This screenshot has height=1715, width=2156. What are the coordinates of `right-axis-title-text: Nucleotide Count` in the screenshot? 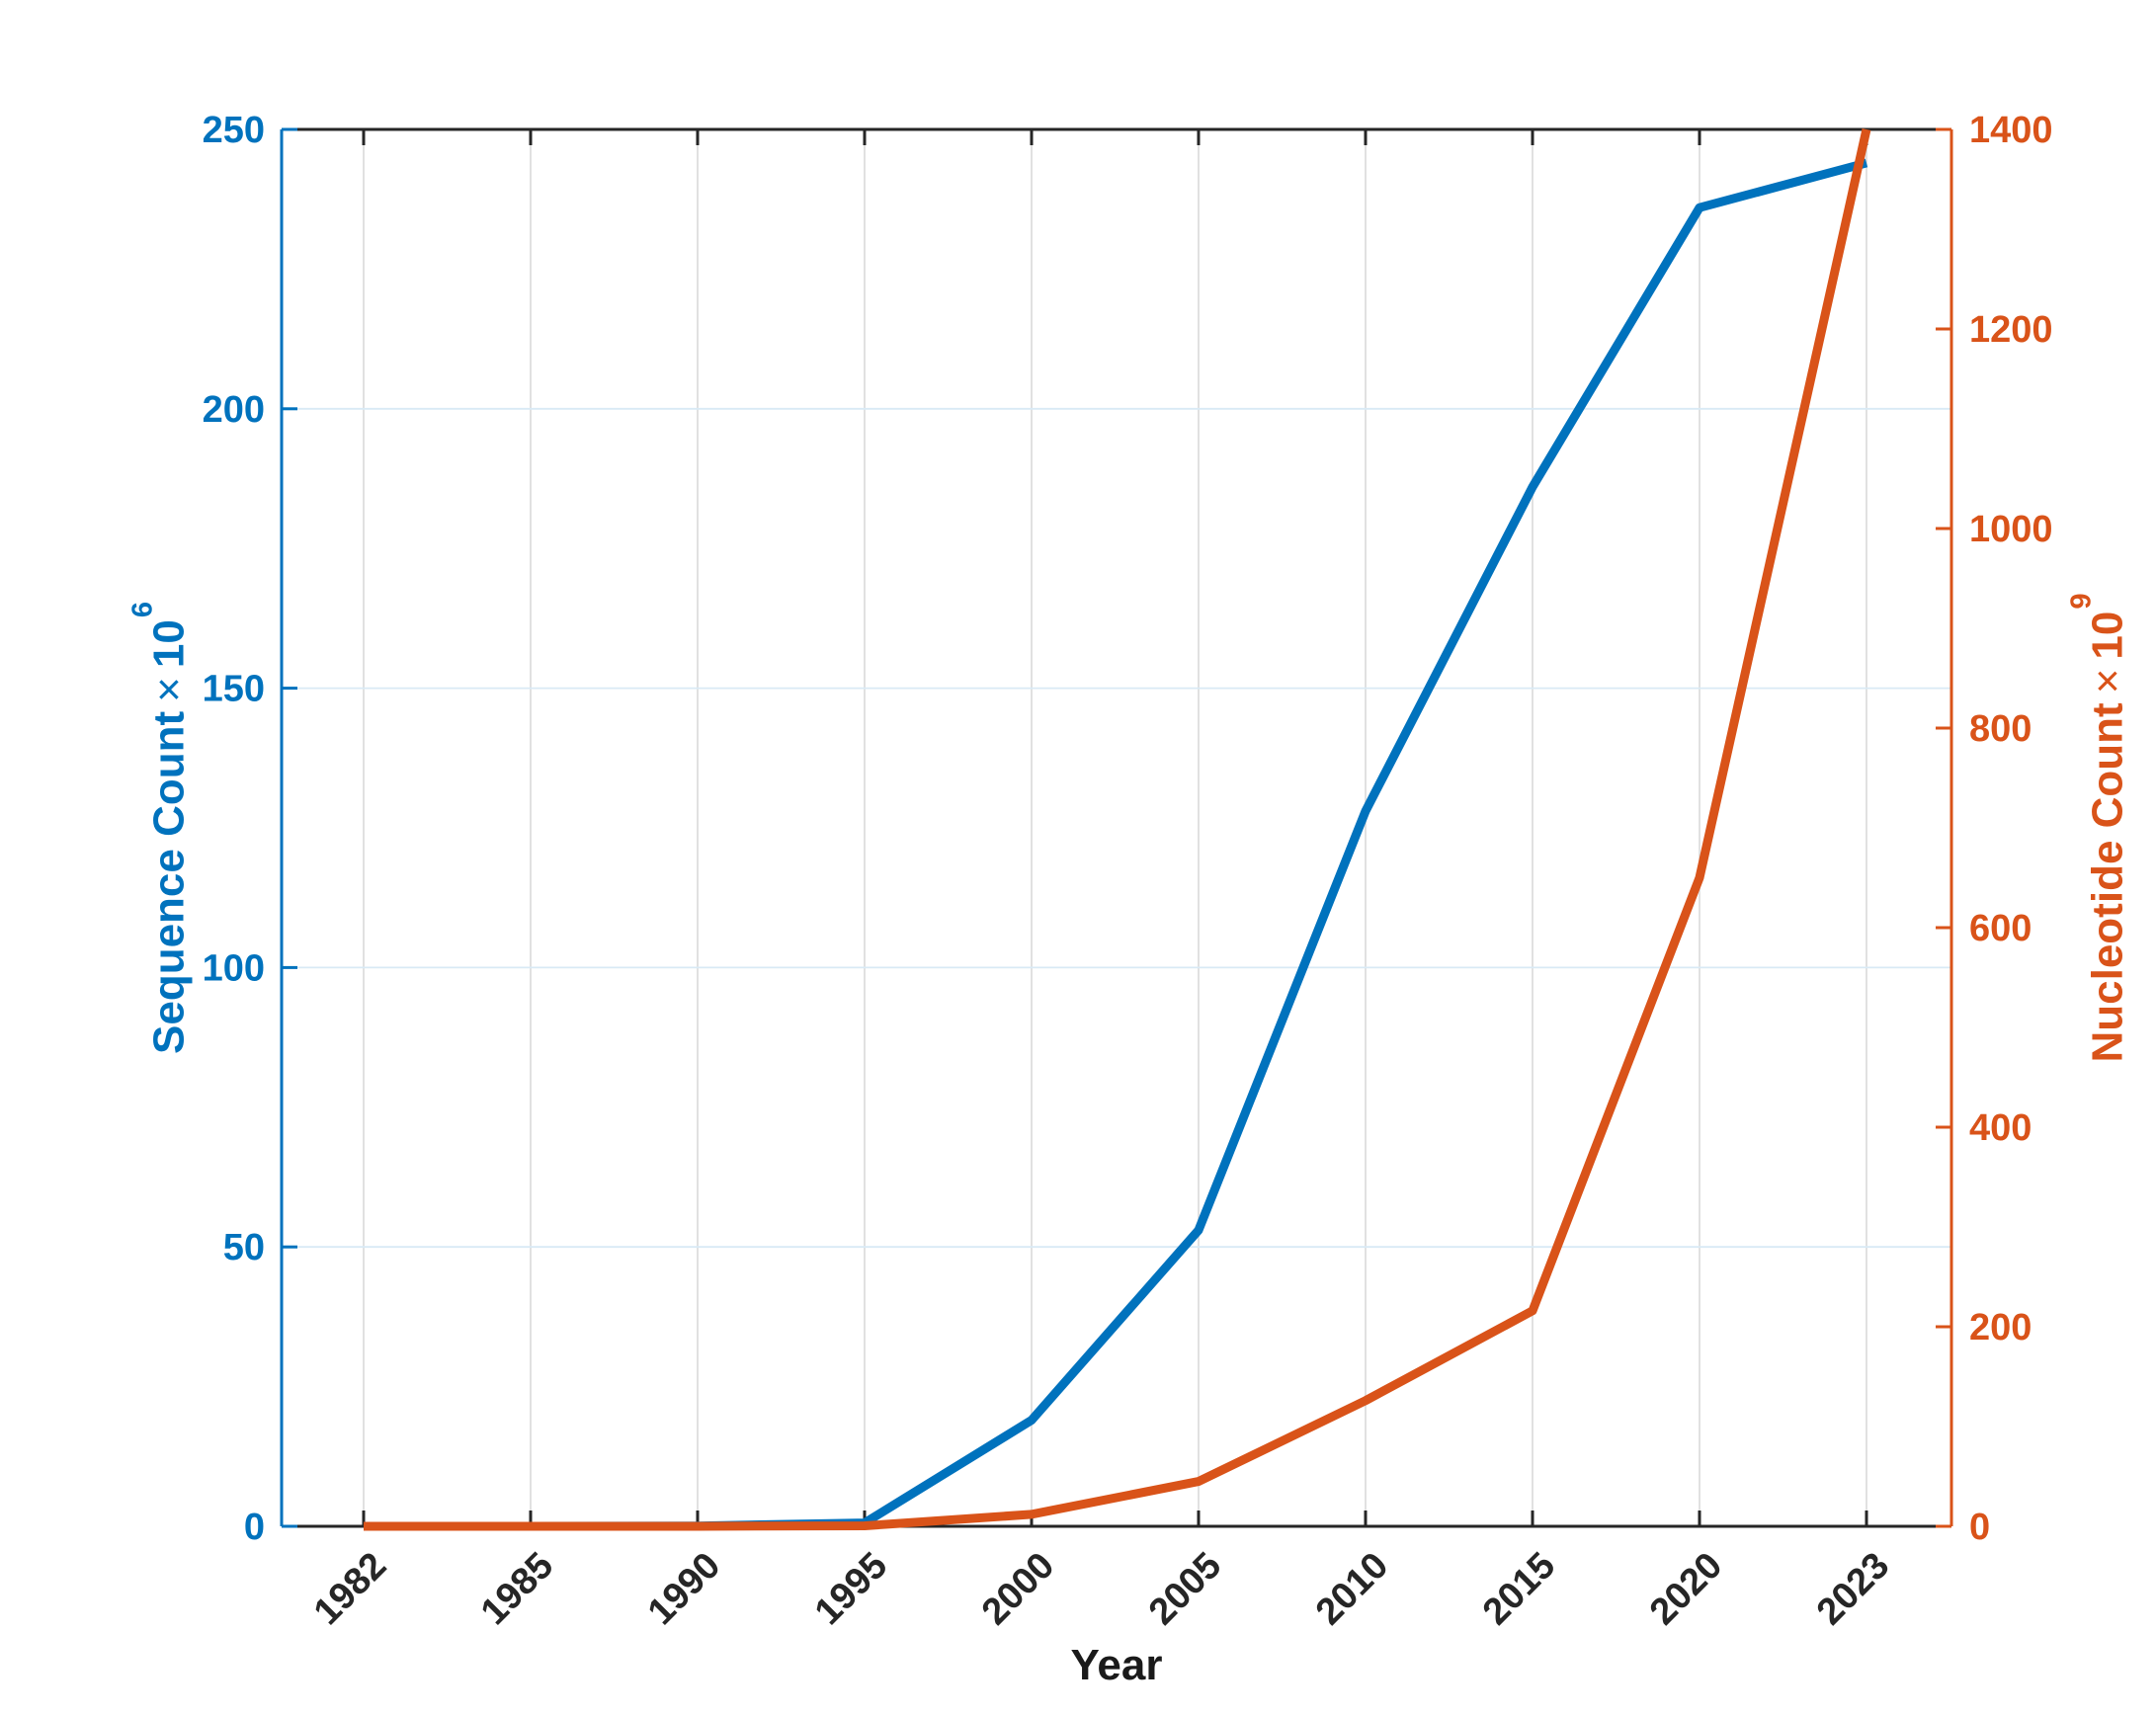 It's located at (2108, 882).